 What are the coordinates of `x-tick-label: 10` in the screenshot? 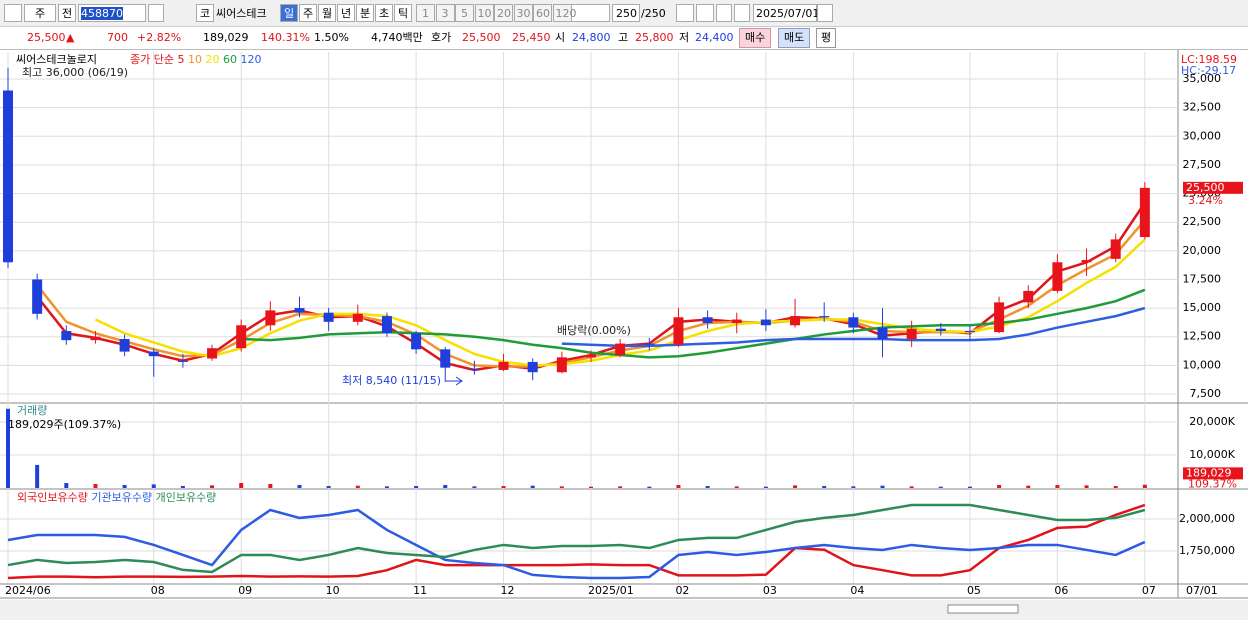 It's located at (333, 590).